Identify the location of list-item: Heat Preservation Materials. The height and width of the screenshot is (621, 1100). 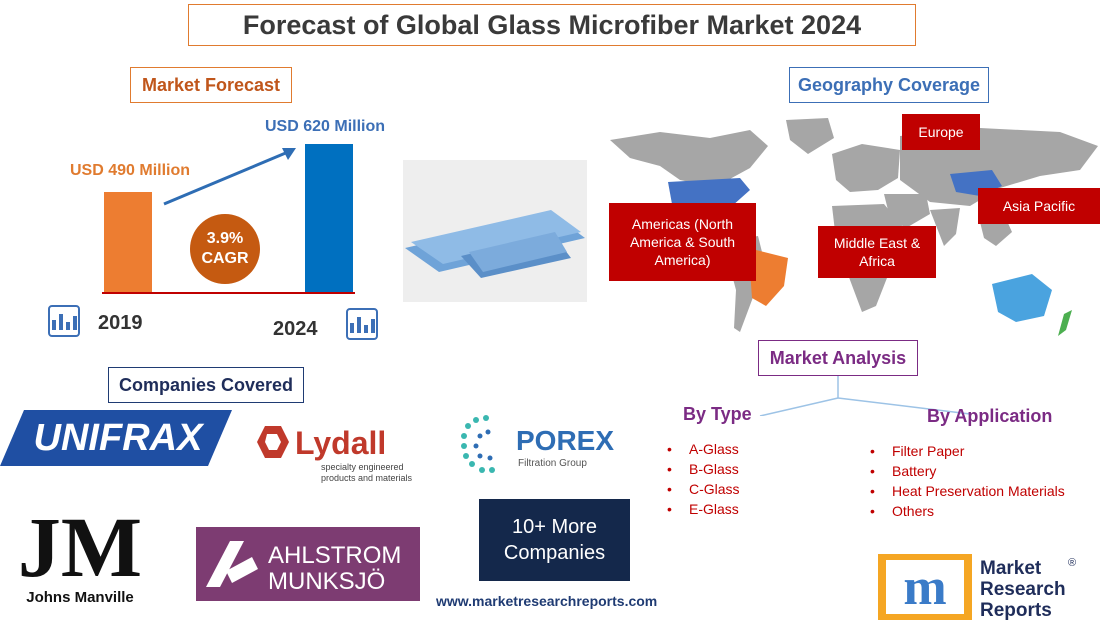
(965, 491).